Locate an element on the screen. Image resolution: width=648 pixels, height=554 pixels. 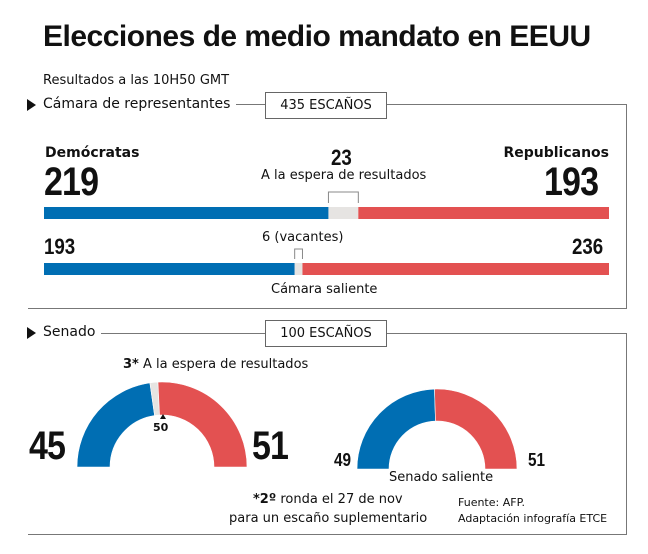
prev-rep-bar is located at coordinates (455, 269).